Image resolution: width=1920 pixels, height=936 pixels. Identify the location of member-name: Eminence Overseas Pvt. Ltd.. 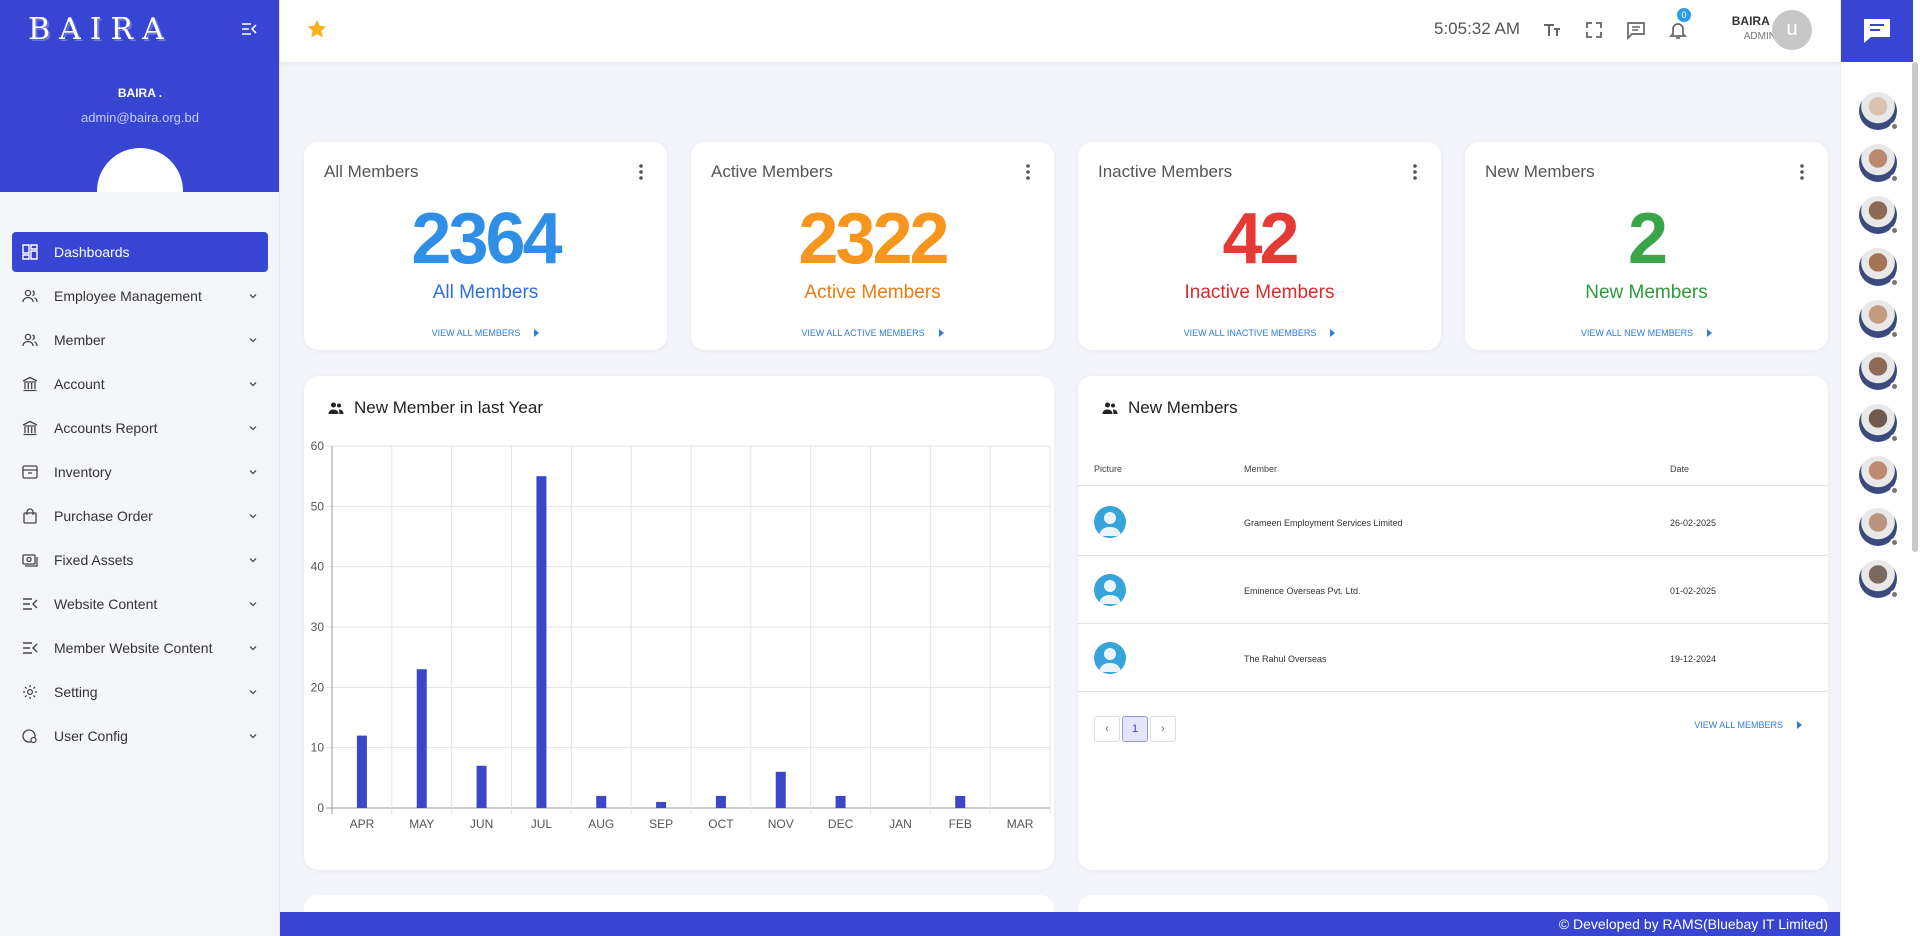
(1302, 591).